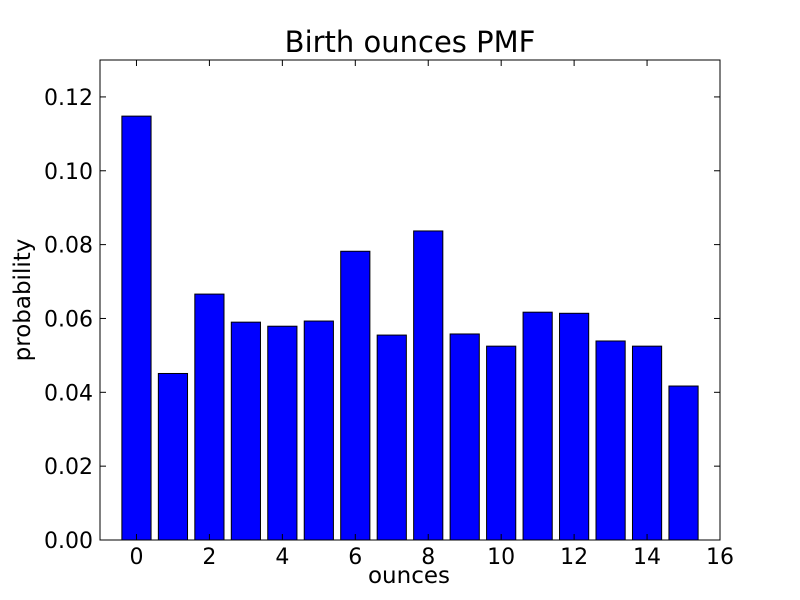 The image size is (800, 600). Describe the element at coordinates (209, 557) in the screenshot. I see `x-tick-label-2: 2` at that location.